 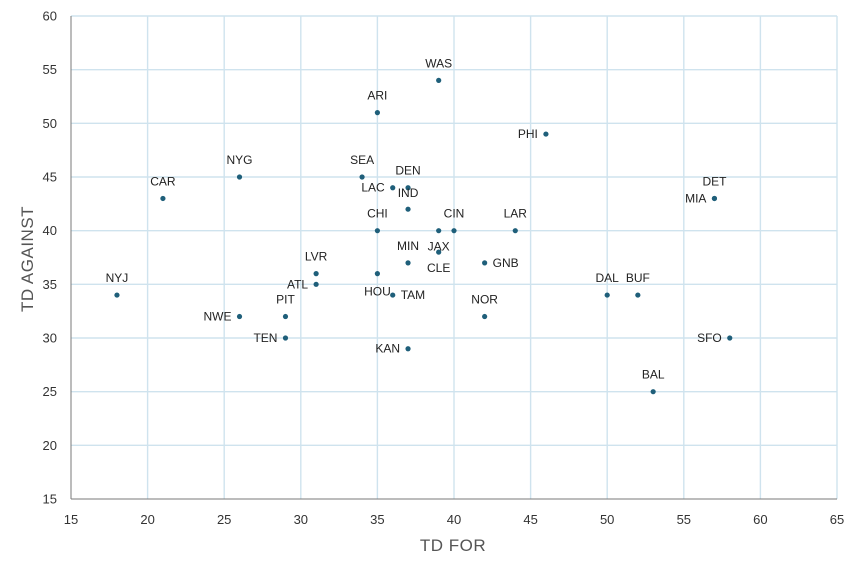 What do you see at coordinates (485, 316) in the screenshot?
I see `data-point-nor` at bounding box center [485, 316].